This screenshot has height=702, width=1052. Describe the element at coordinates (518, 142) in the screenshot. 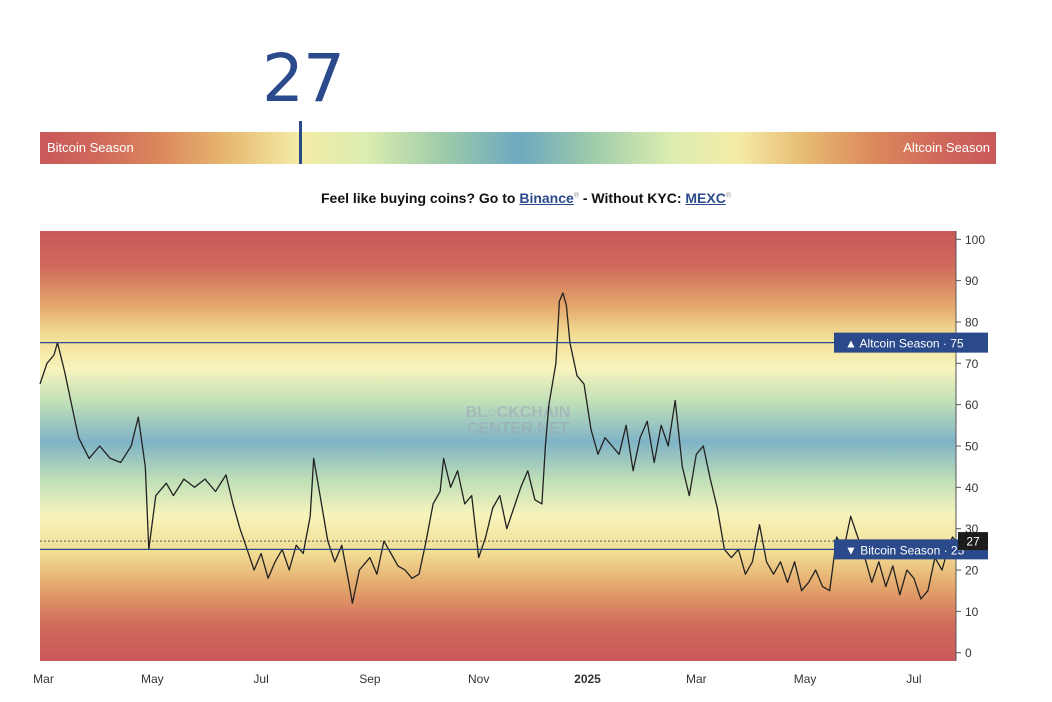

I see `season-gauge-bar: Bitcoin Season Altcoin Season` at that location.